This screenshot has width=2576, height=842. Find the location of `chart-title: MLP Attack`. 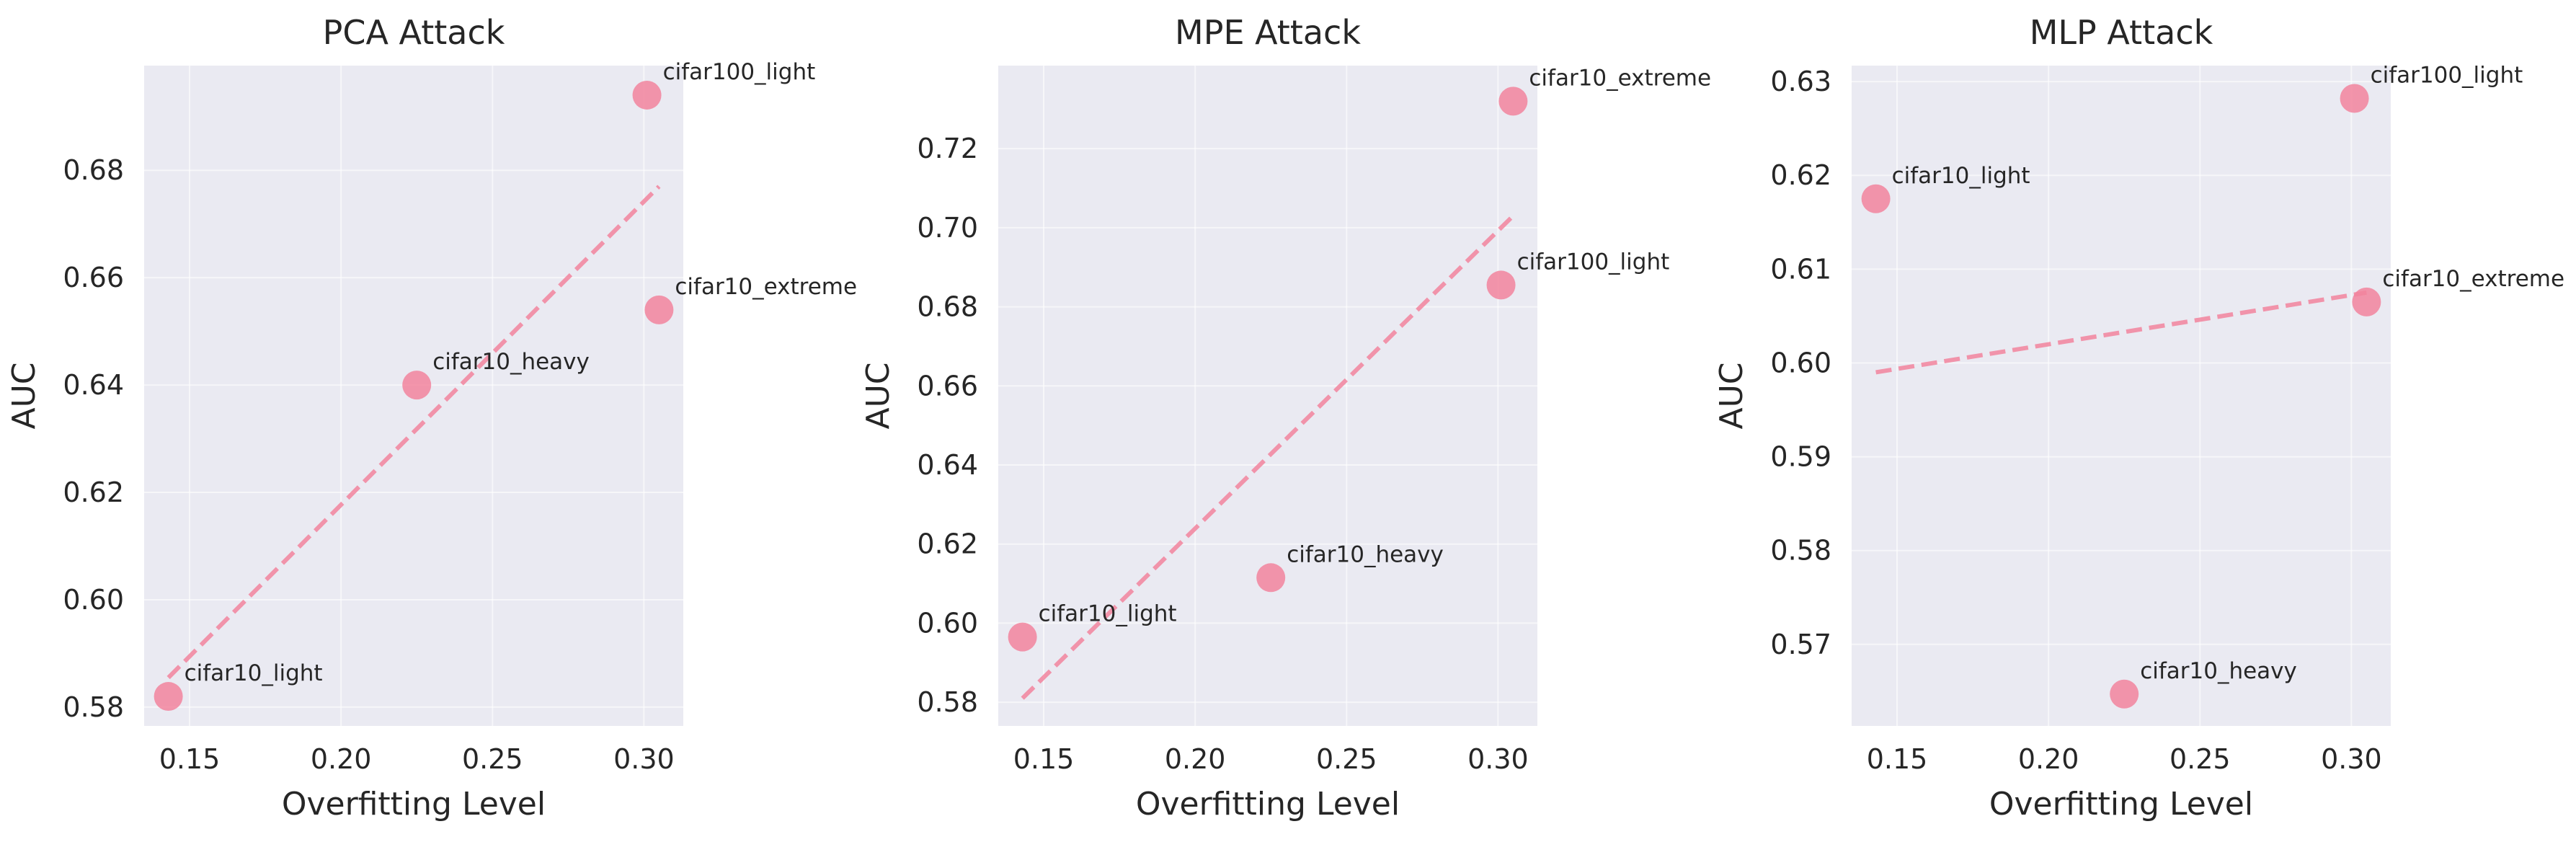

chart-title: MLP Attack is located at coordinates (2121, 32).